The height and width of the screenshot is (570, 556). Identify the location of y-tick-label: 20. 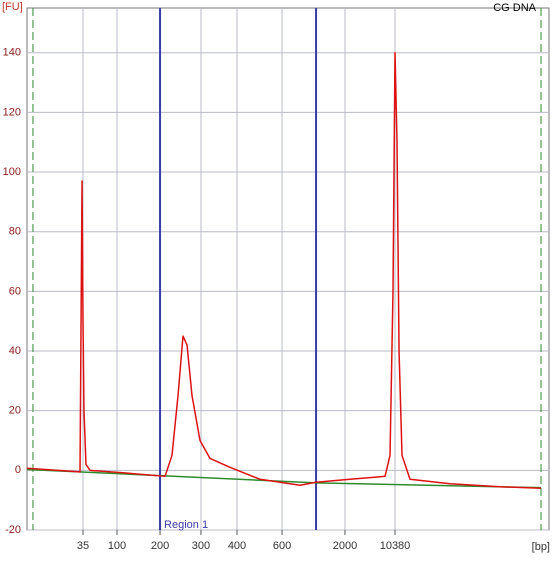
(15, 411).